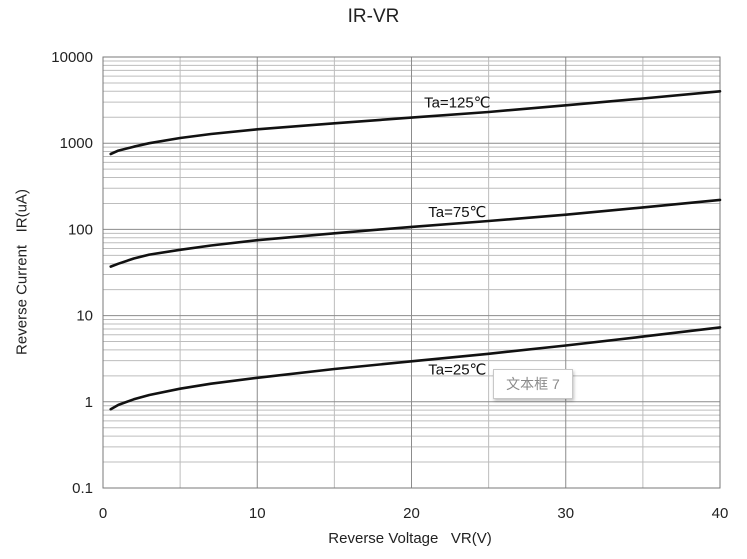 This screenshot has width=747, height=559. Describe the element at coordinates (533, 384) in the screenshot. I see `text-box-7: 文本框 7` at that location.